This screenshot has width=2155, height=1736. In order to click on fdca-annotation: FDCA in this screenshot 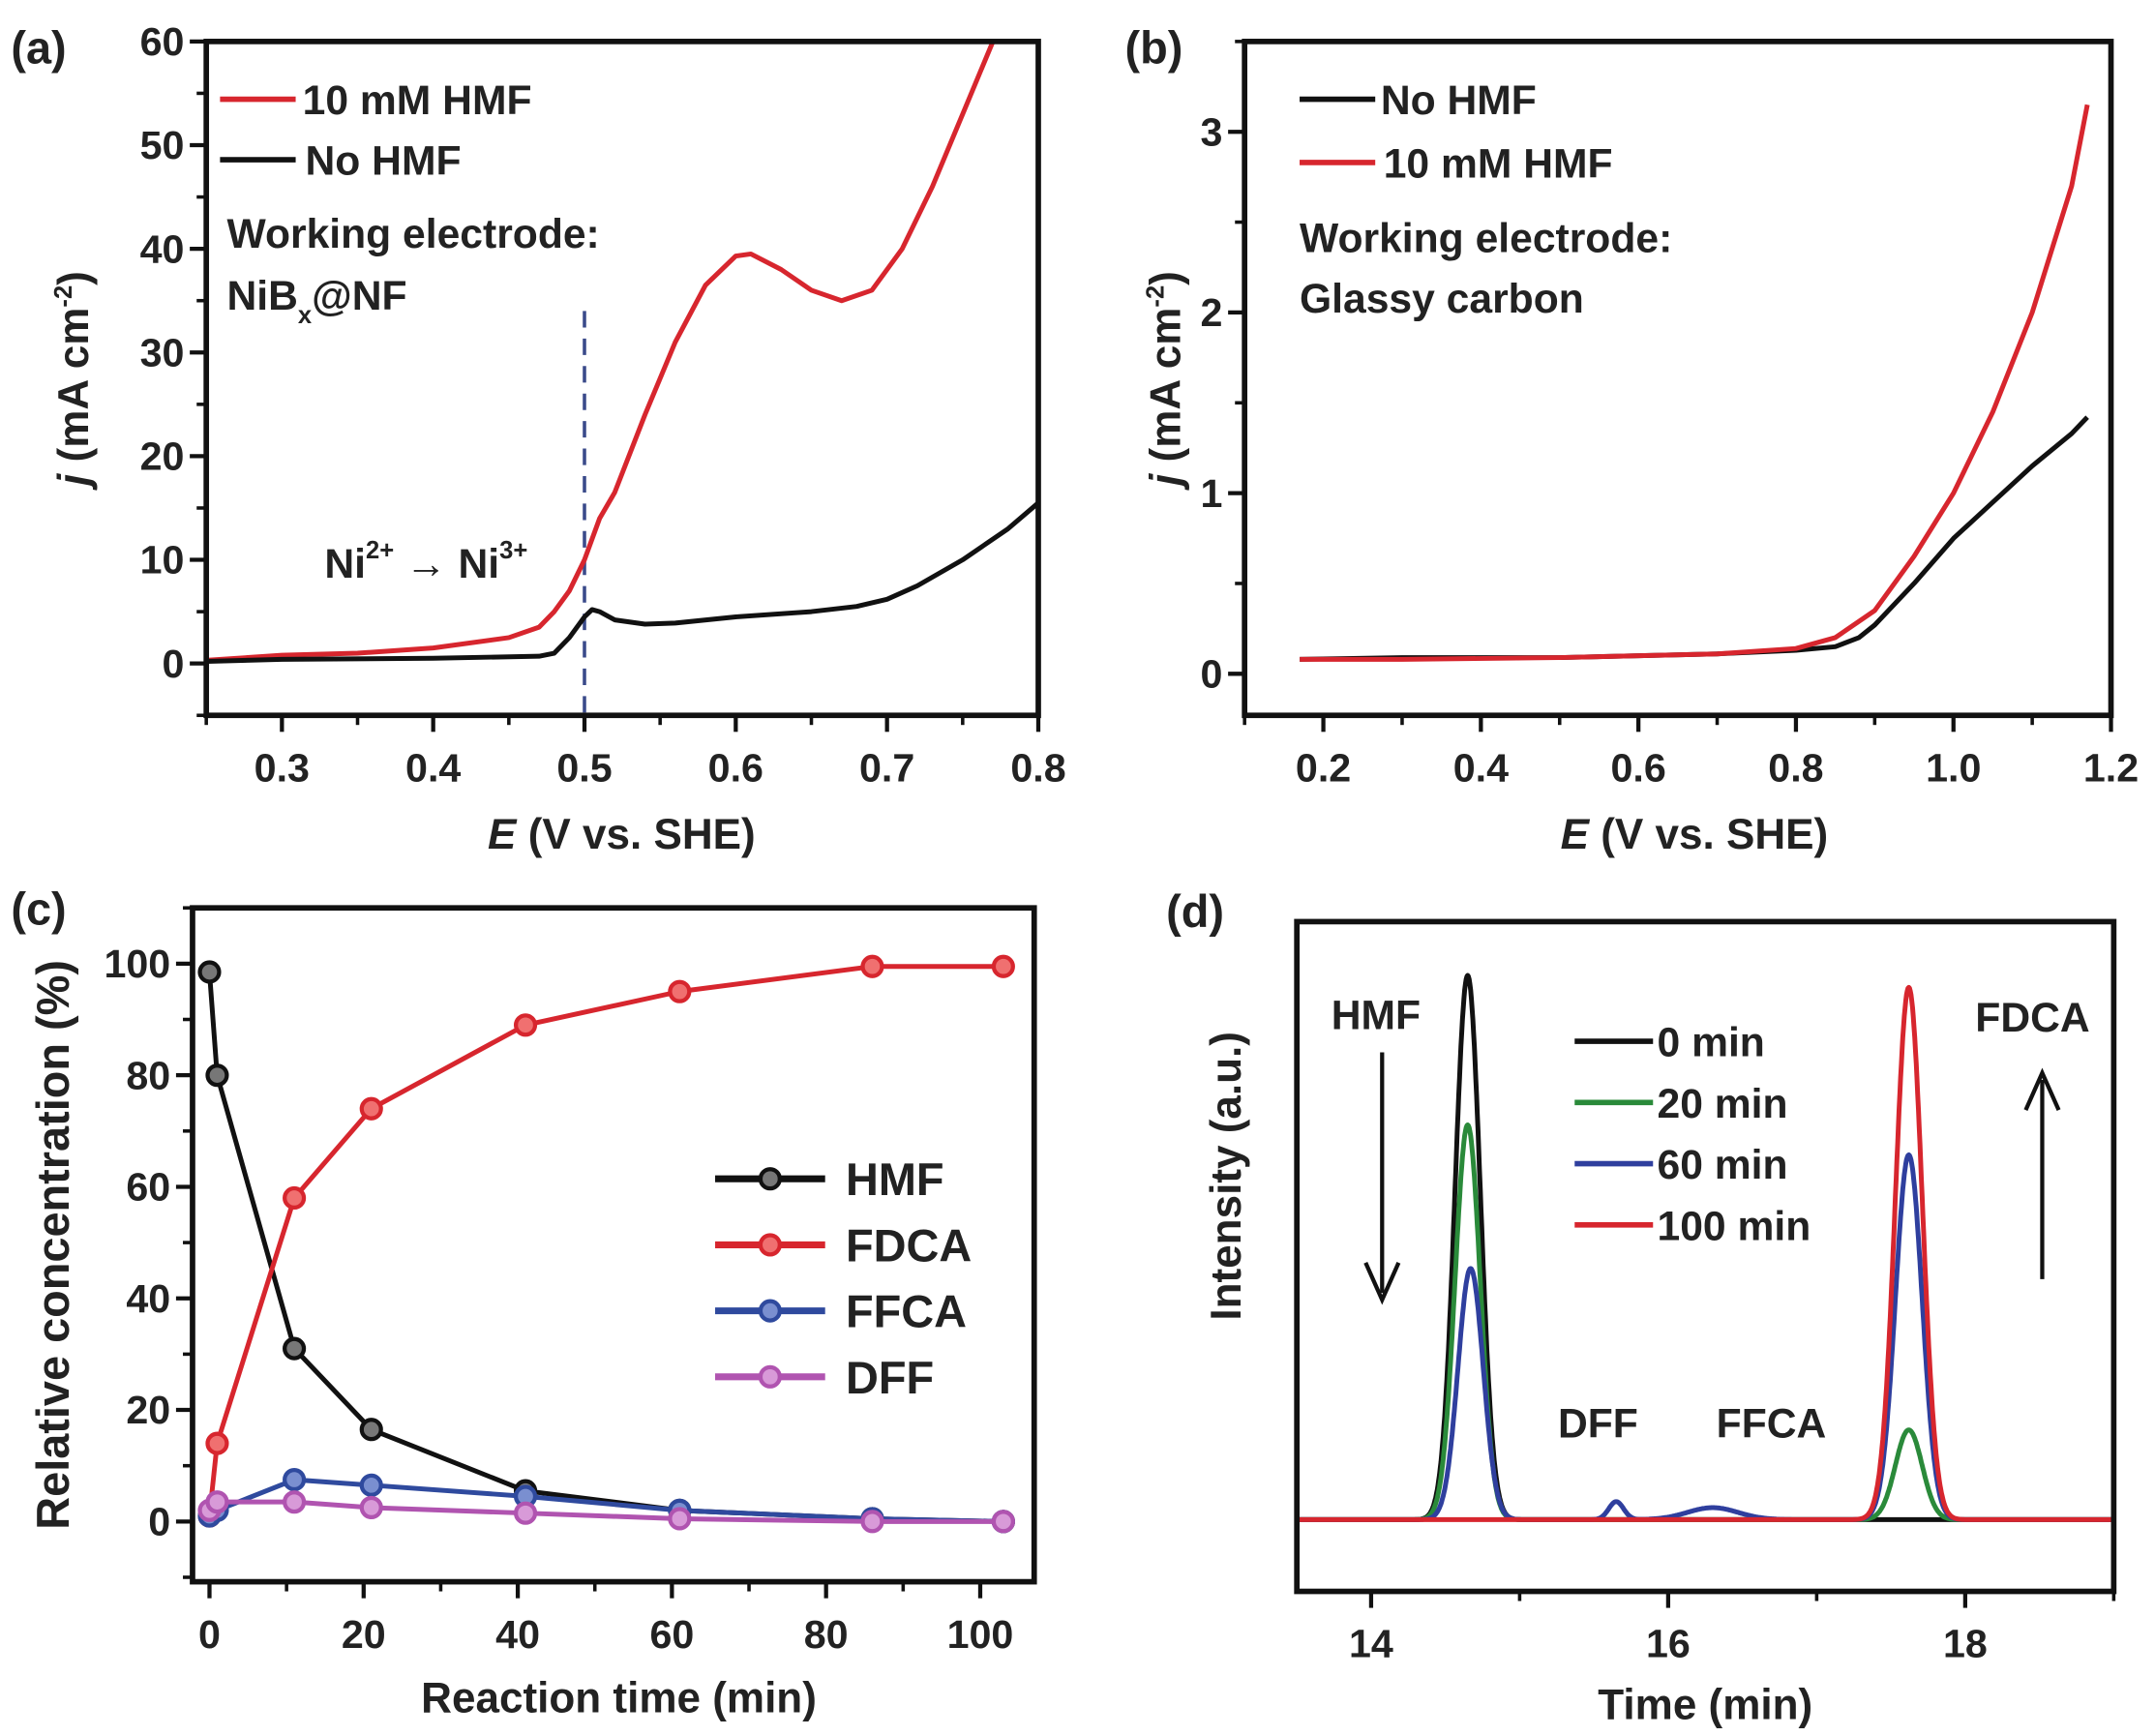, I will do `click(2032, 1018)`.